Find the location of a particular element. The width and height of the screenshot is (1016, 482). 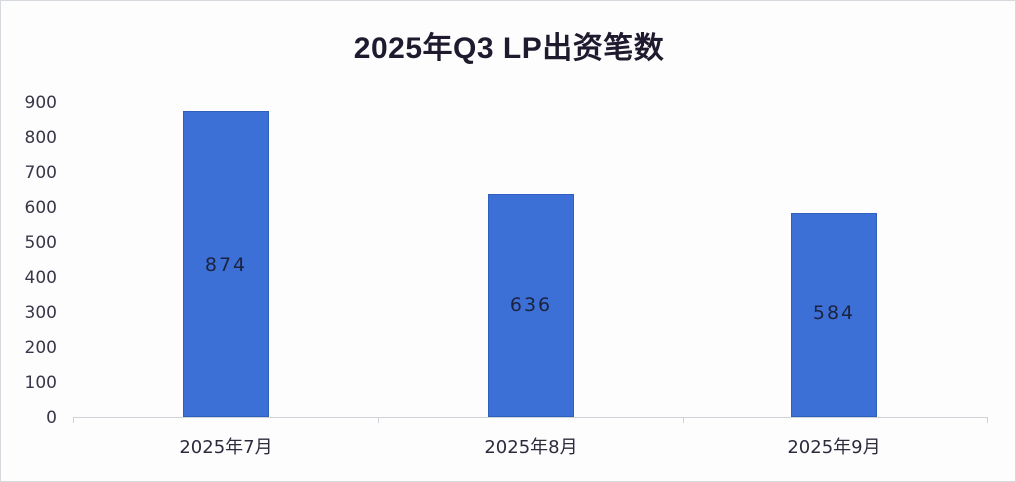

x-axis-line is located at coordinates (530, 417).